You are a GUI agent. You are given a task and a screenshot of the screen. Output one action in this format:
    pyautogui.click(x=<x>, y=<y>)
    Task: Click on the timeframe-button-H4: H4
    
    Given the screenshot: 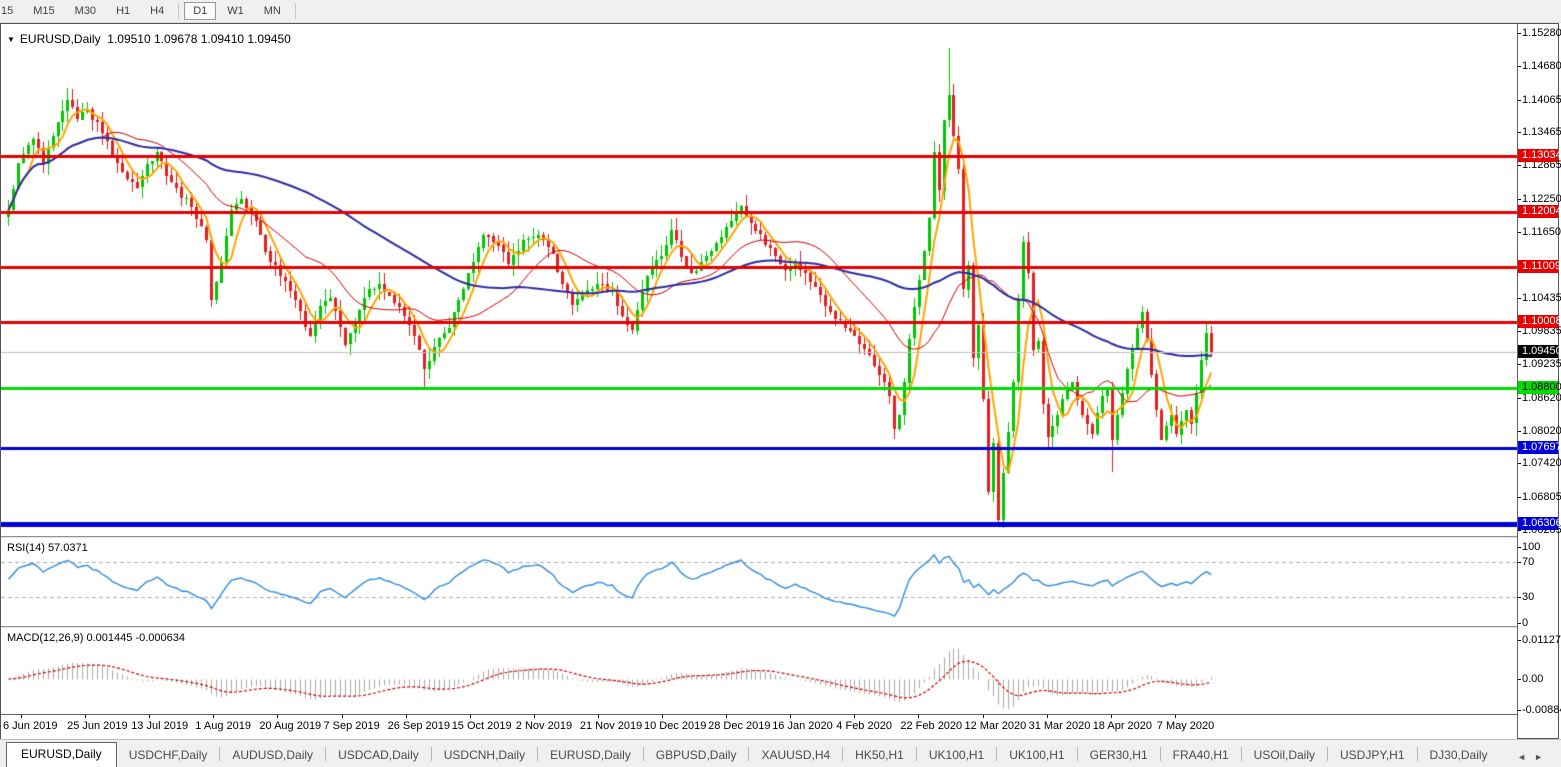 What is the action you would take?
    pyautogui.click(x=157, y=11)
    